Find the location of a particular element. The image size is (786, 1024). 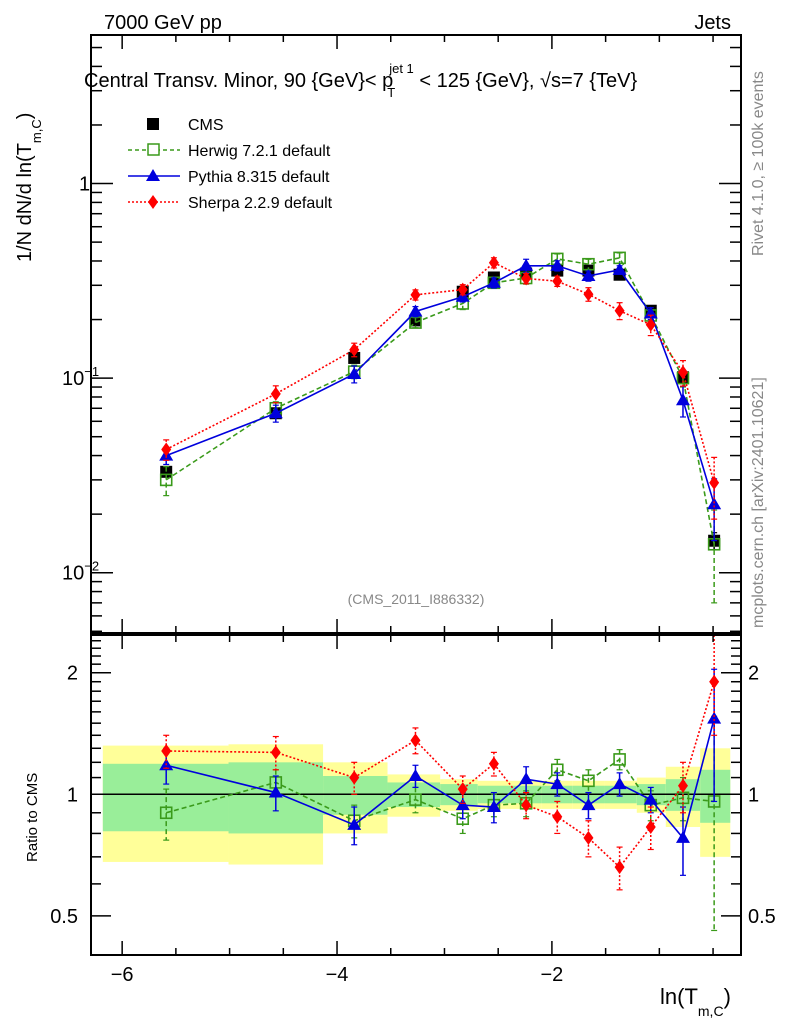

ylabel-close: ) is located at coordinates (25, 116).